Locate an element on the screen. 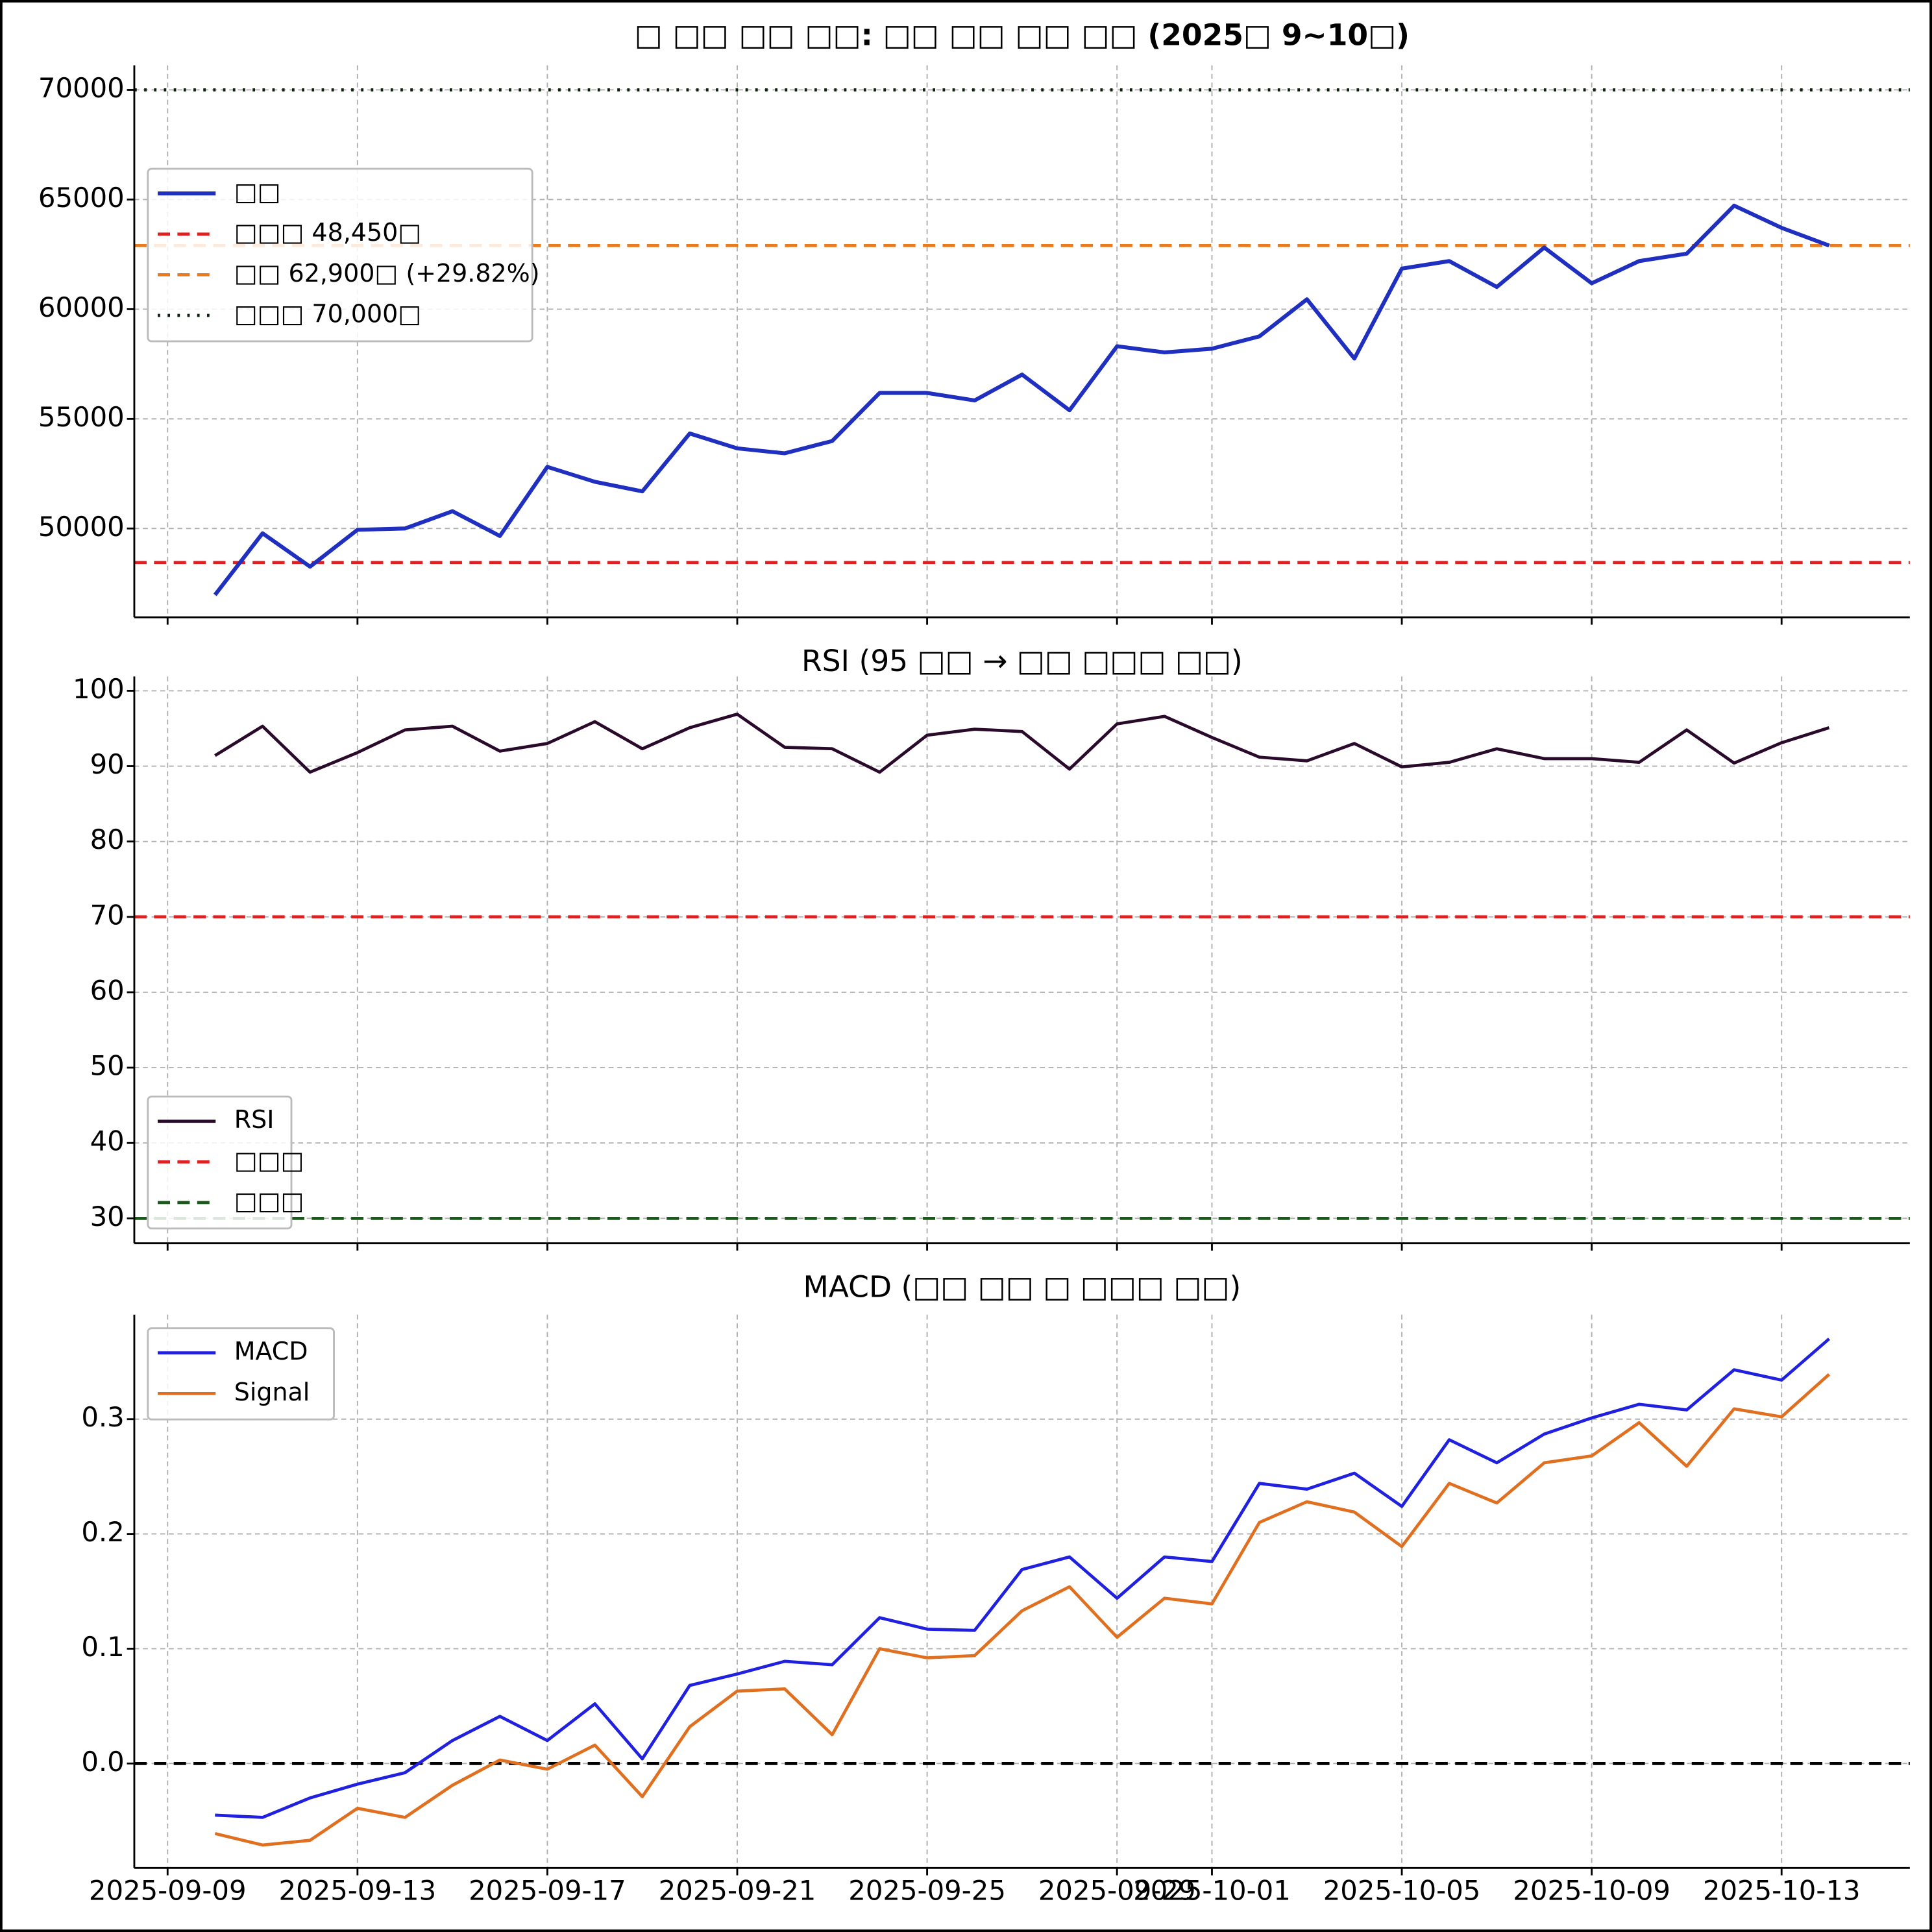 Image resolution: width=1932 pixels, height=1932 pixels. y-tick-label: 70000 is located at coordinates (81, 88).